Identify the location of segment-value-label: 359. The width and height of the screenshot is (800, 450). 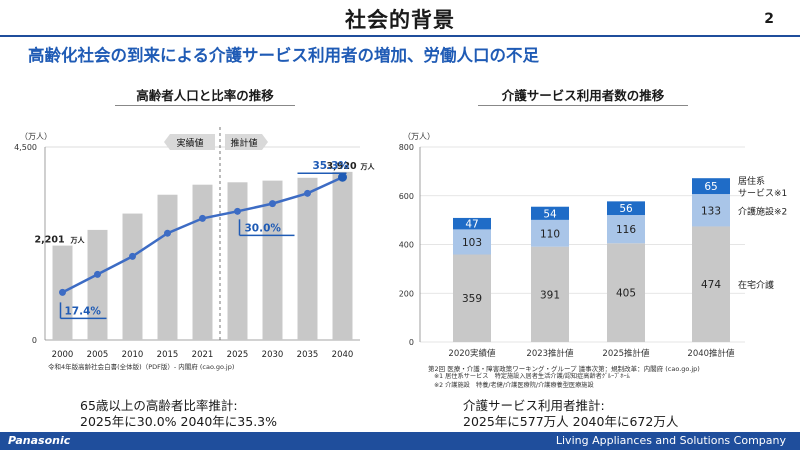
(472, 299).